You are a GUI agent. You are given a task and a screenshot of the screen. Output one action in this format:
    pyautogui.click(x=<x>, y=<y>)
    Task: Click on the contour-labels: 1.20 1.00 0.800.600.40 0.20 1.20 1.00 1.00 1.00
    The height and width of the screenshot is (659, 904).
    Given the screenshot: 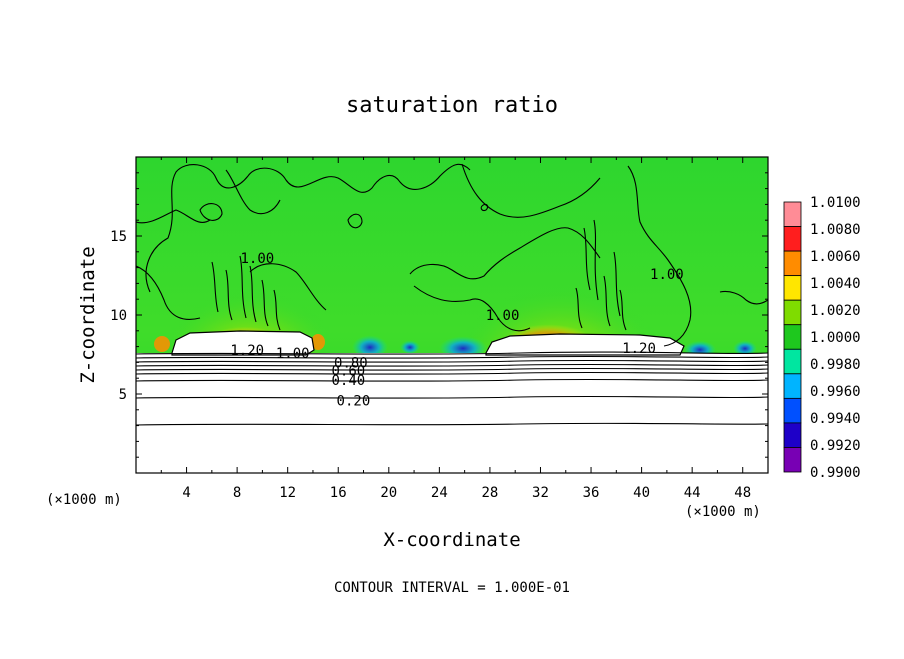 What is the action you would take?
    pyautogui.click(x=457, y=330)
    